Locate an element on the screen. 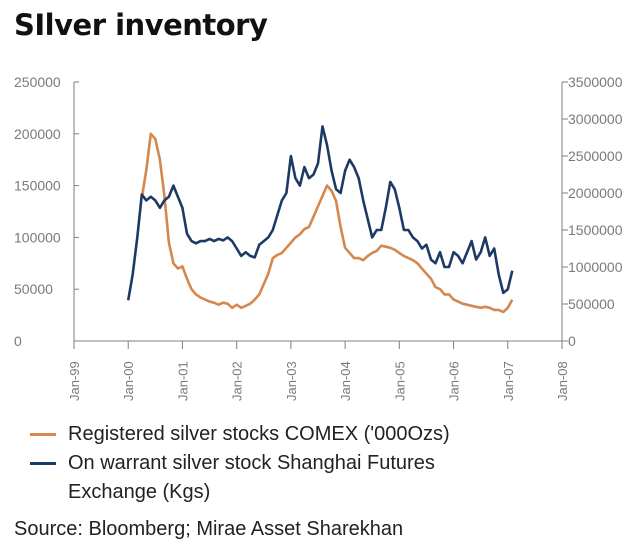 The height and width of the screenshot is (560, 635). legend-label-comex: Registered silver stocks COMEX ('000Ozs) is located at coordinates (259, 434).